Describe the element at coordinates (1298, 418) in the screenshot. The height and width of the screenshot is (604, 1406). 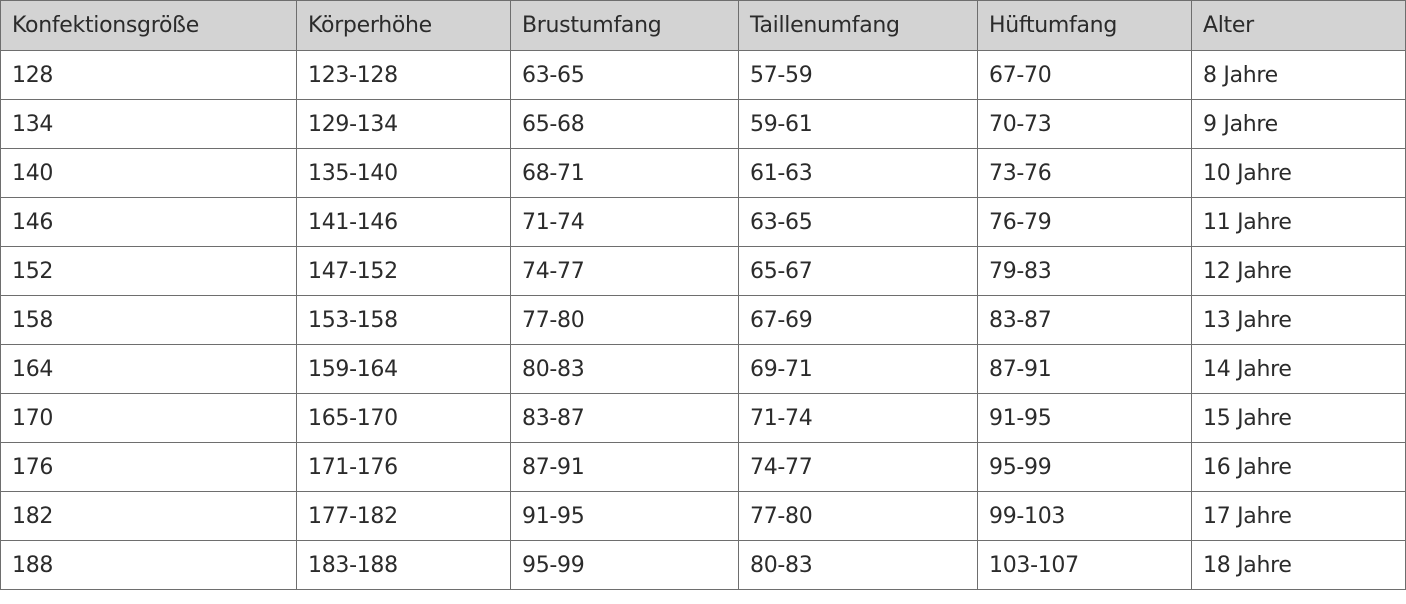
I see `table-cell: 15 Jahre` at that location.